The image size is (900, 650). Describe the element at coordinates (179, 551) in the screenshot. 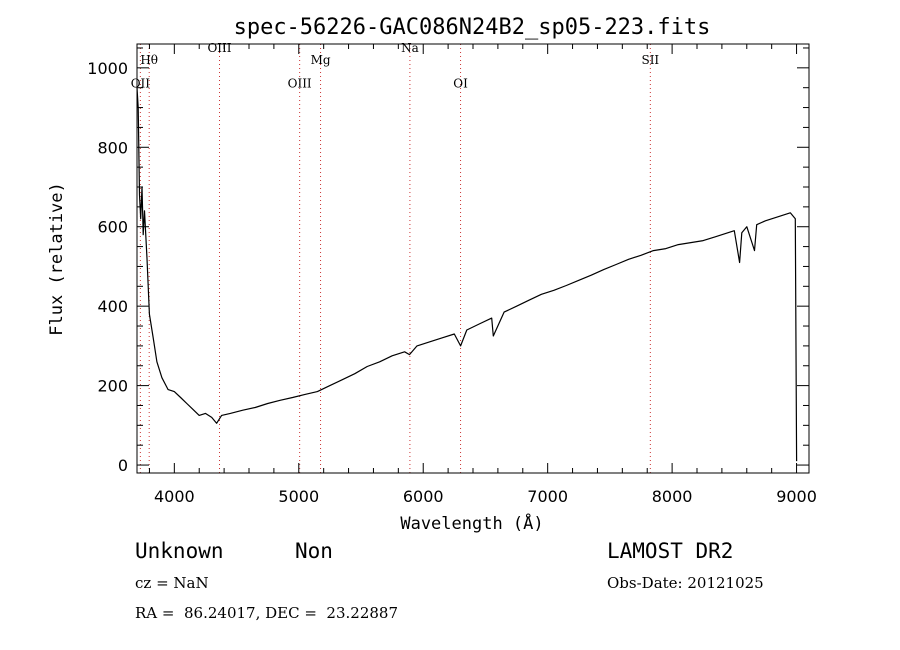

I see `object-class: Unknown` at that location.